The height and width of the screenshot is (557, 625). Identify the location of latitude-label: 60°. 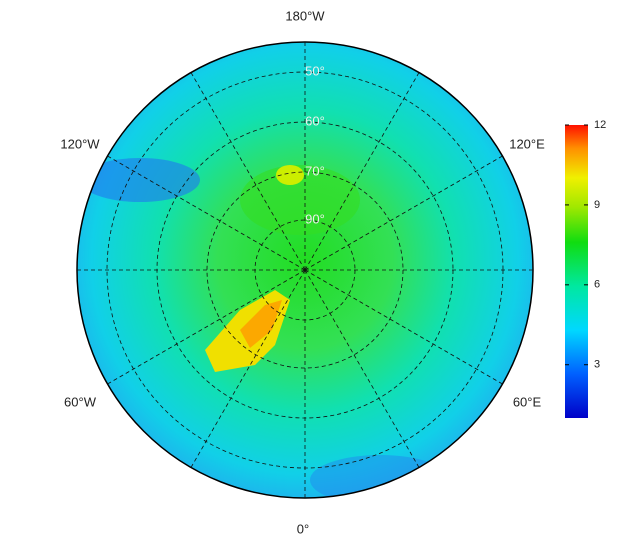
(315, 120).